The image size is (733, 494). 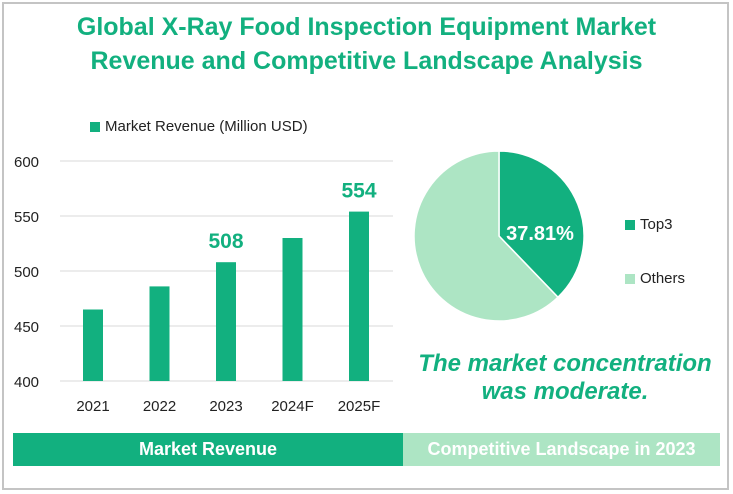 What do you see at coordinates (292, 309) in the screenshot?
I see `bar-2024F` at bounding box center [292, 309].